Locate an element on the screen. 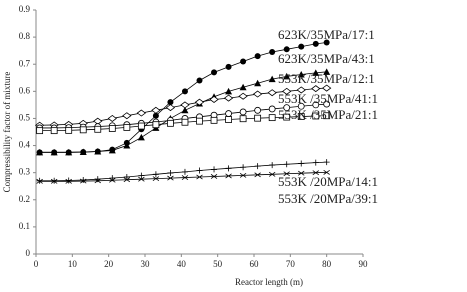 Image resolution: width=467 pixels, height=292 pixels. series-label: 553K/35MPa/12:1 is located at coordinates (326, 78).